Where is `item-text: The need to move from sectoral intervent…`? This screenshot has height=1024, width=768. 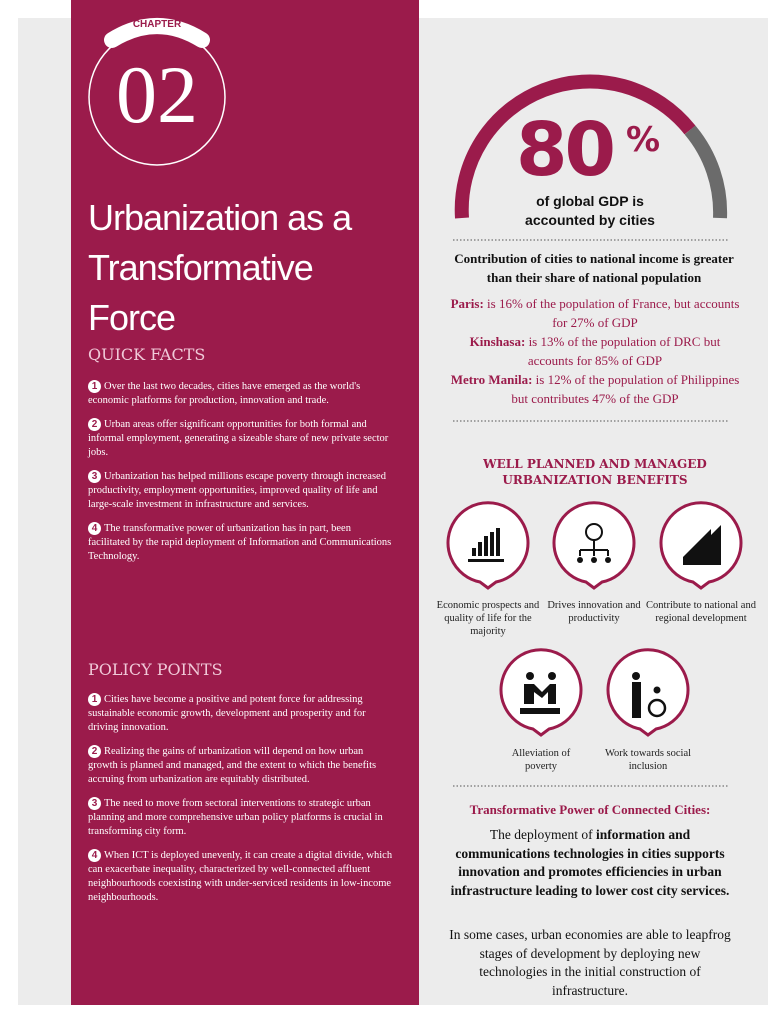
item-text: The need to move from sectoral intervent… is located at coordinates (235, 817).